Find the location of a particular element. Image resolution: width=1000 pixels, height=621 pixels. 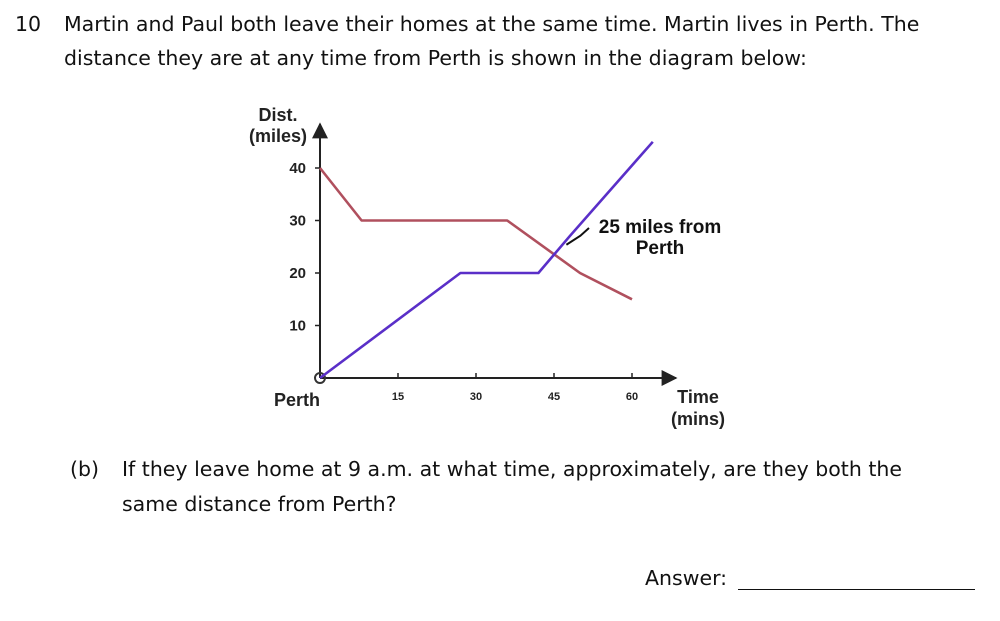

y-tick-label: 30 is located at coordinates (297, 221).